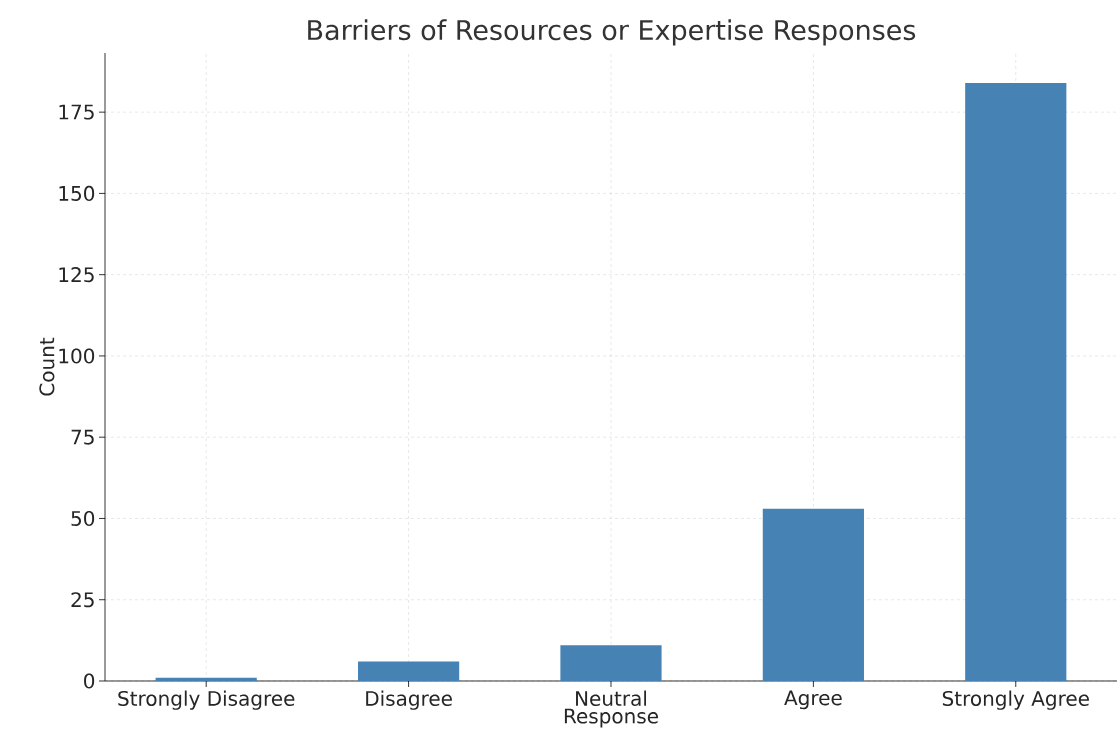  Describe the element at coordinates (206, 700) in the screenshot. I see `x-tick-label: Strongly Disagree` at that location.